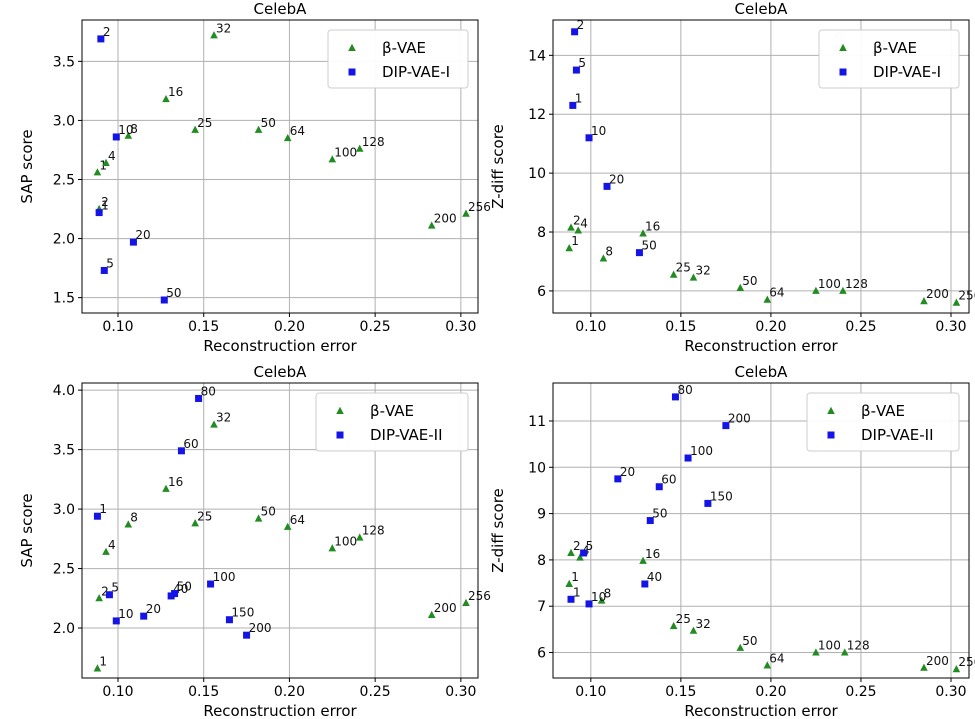 The height and width of the screenshot is (719, 975). I want to click on legend-label: β-VAE, so click(883, 411).